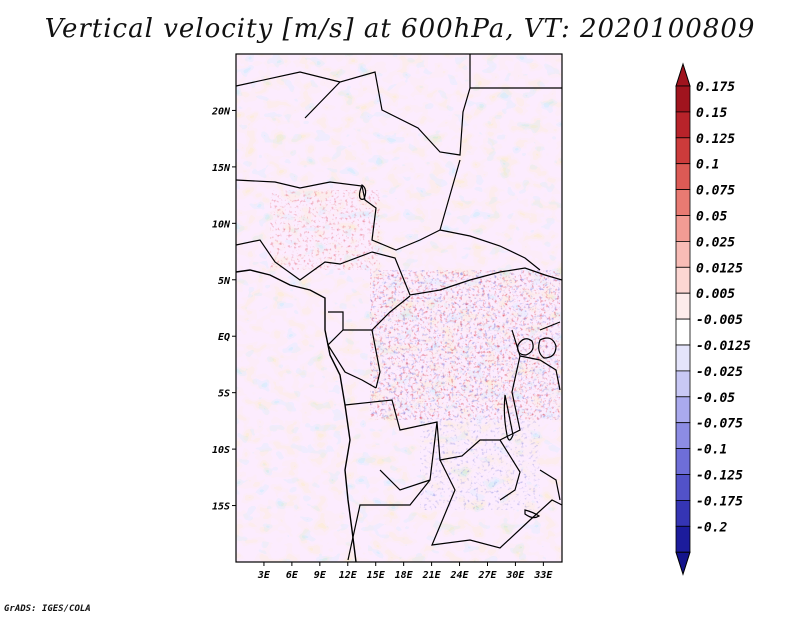 This screenshot has width=800, height=618. I want to click on lon-tick-label: 18E, so click(404, 575).